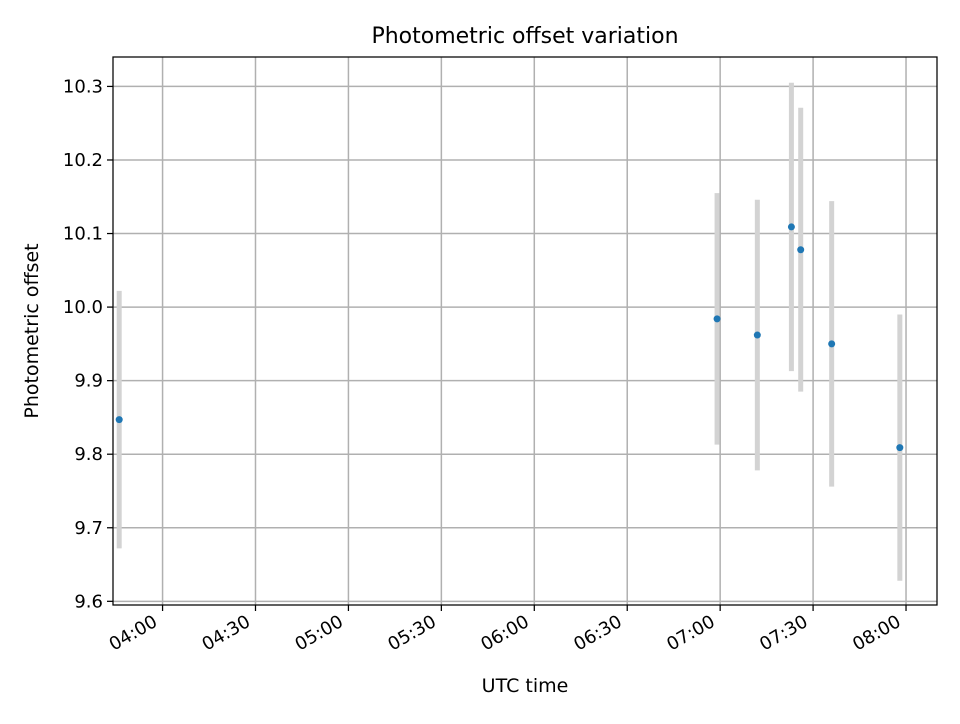  Describe the element at coordinates (88, 454) in the screenshot. I see `y-tick-label: 9.8` at that location.